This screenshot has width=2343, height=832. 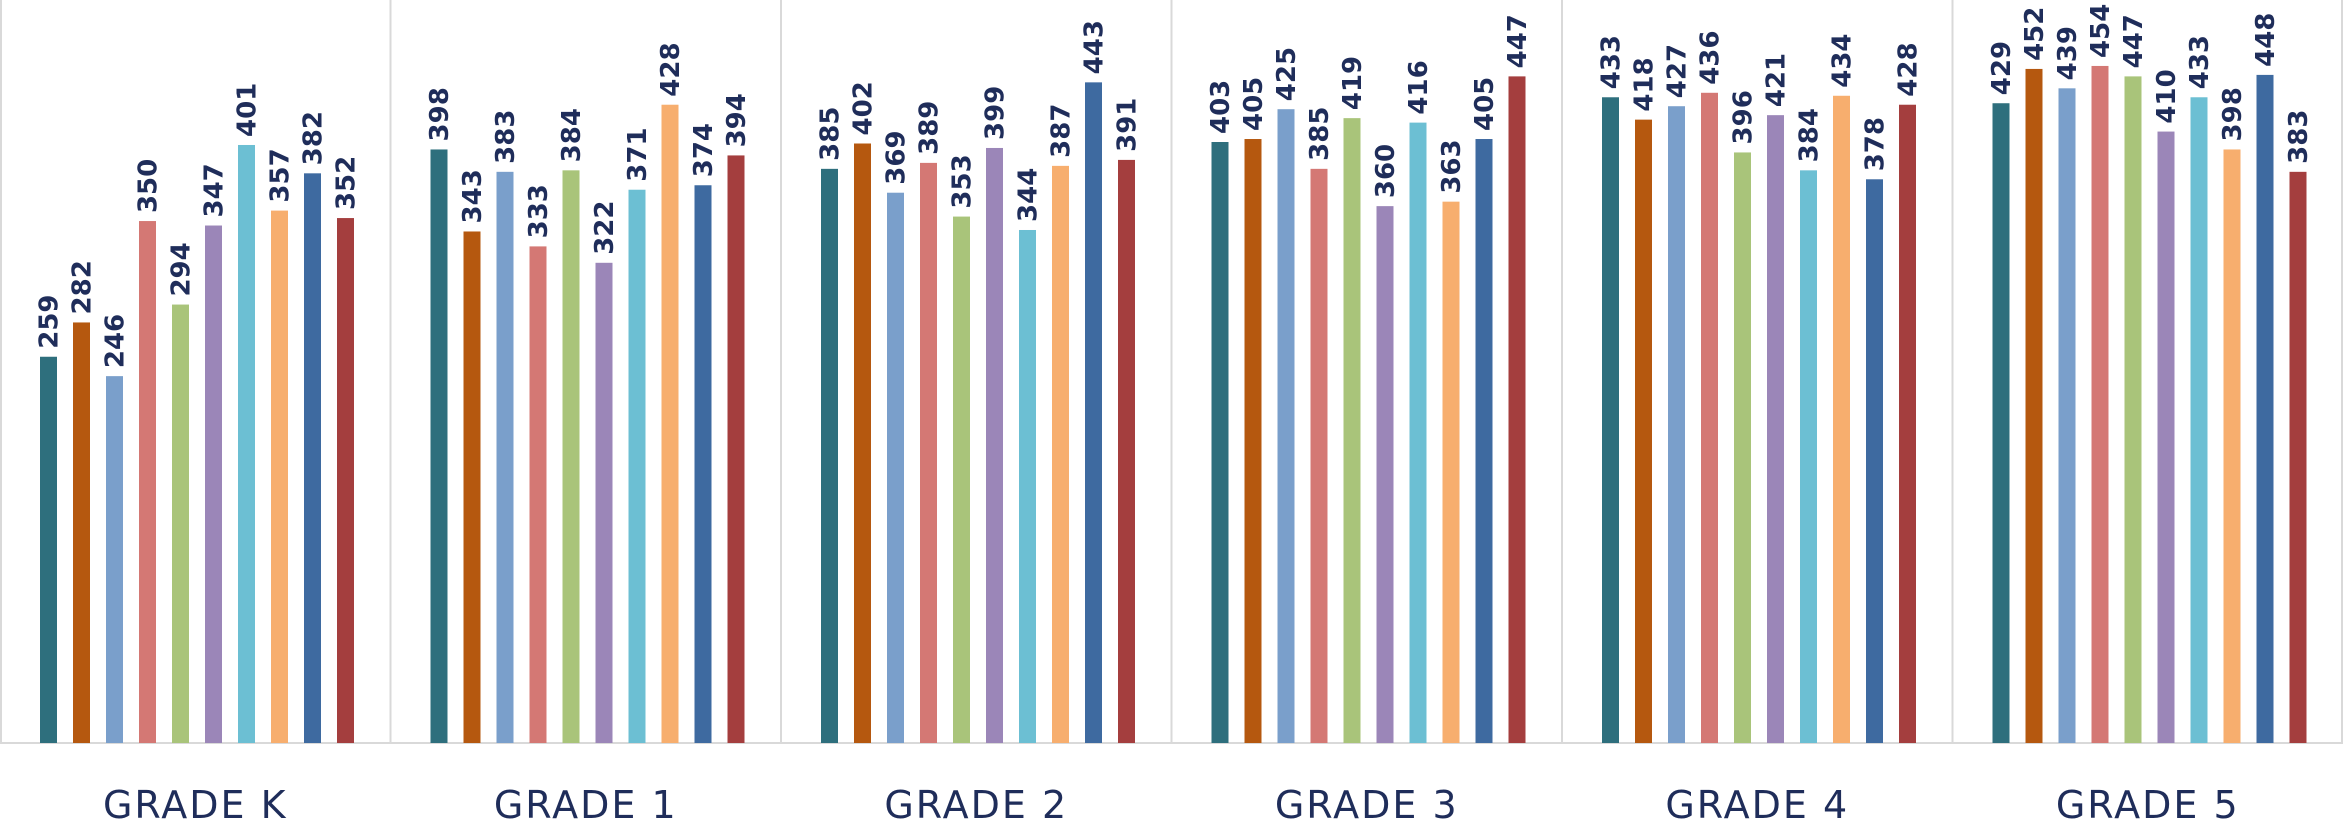 I want to click on data-label: 429, so click(x=2002, y=68).